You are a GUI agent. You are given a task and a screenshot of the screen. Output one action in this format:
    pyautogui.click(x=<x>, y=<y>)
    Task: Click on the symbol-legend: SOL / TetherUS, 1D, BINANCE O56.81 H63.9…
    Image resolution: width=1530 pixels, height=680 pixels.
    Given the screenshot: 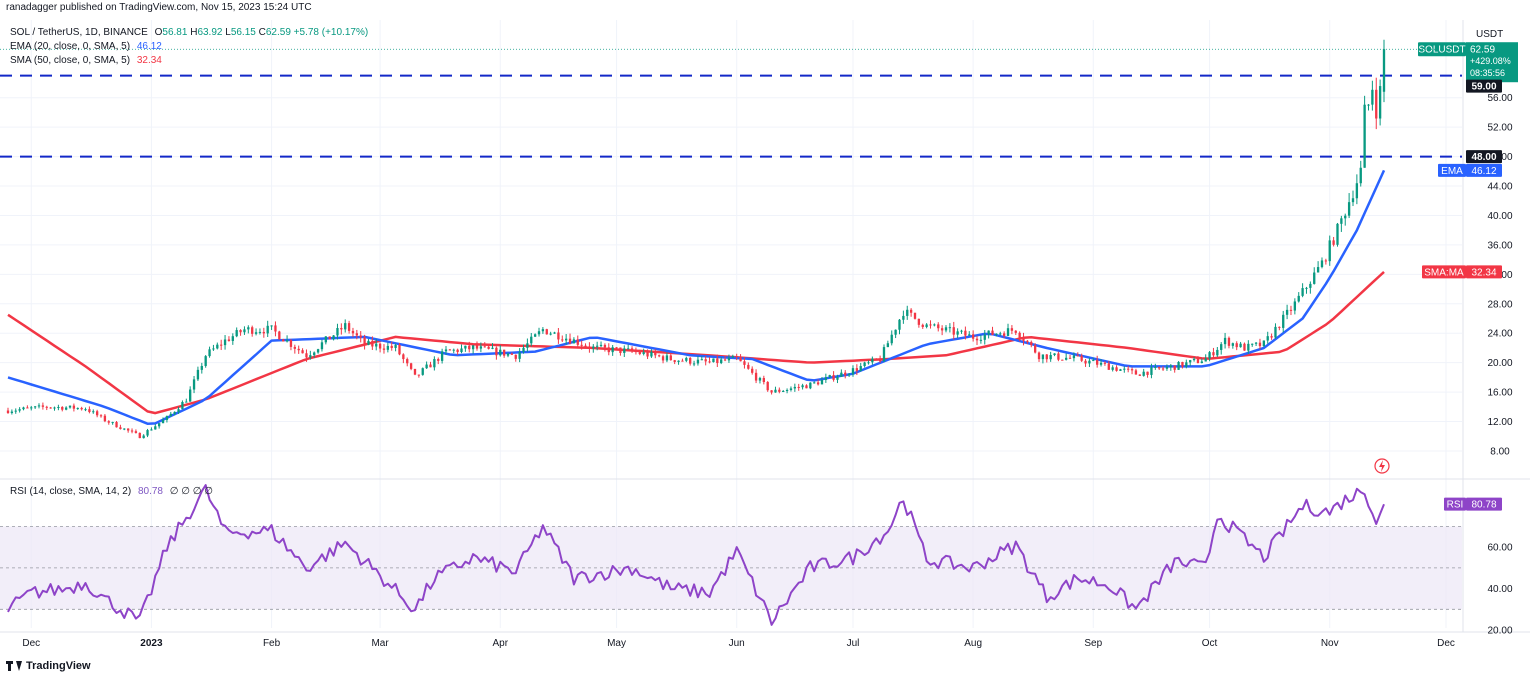 What is the action you would take?
    pyautogui.click(x=189, y=32)
    